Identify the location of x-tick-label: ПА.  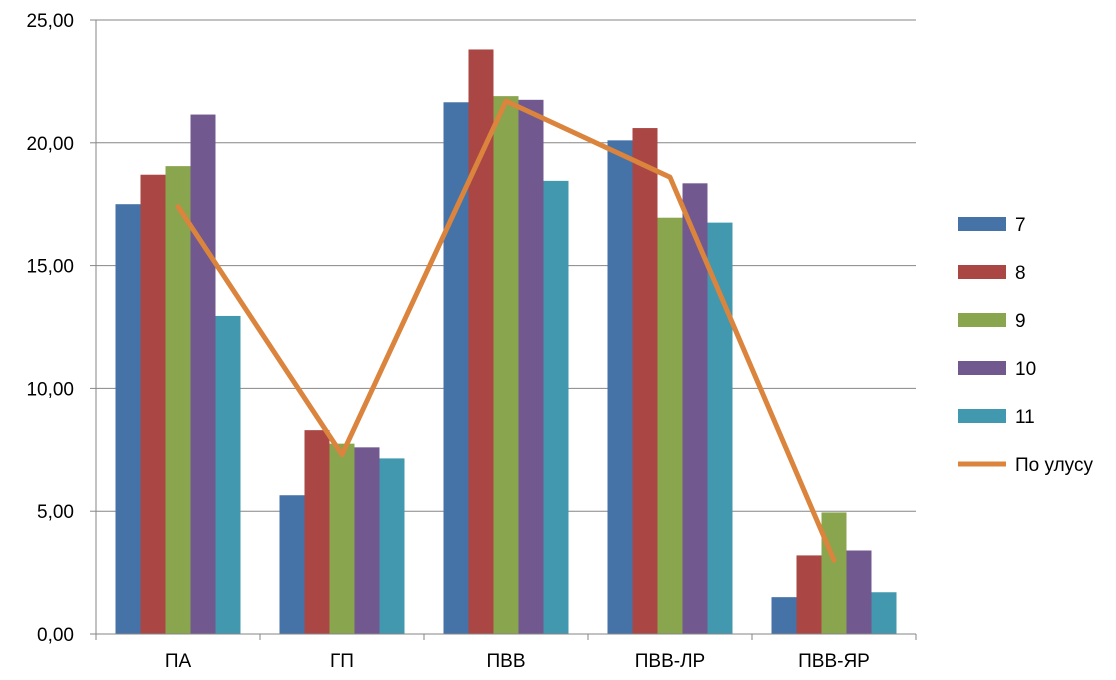
(178, 661).